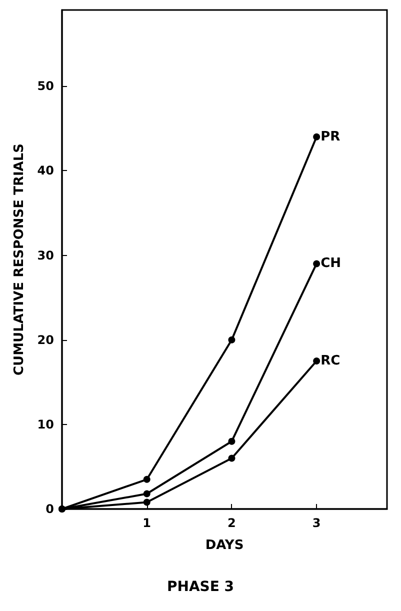 The width and height of the screenshot is (401, 611). I want to click on series-label: PR, so click(330, 136).